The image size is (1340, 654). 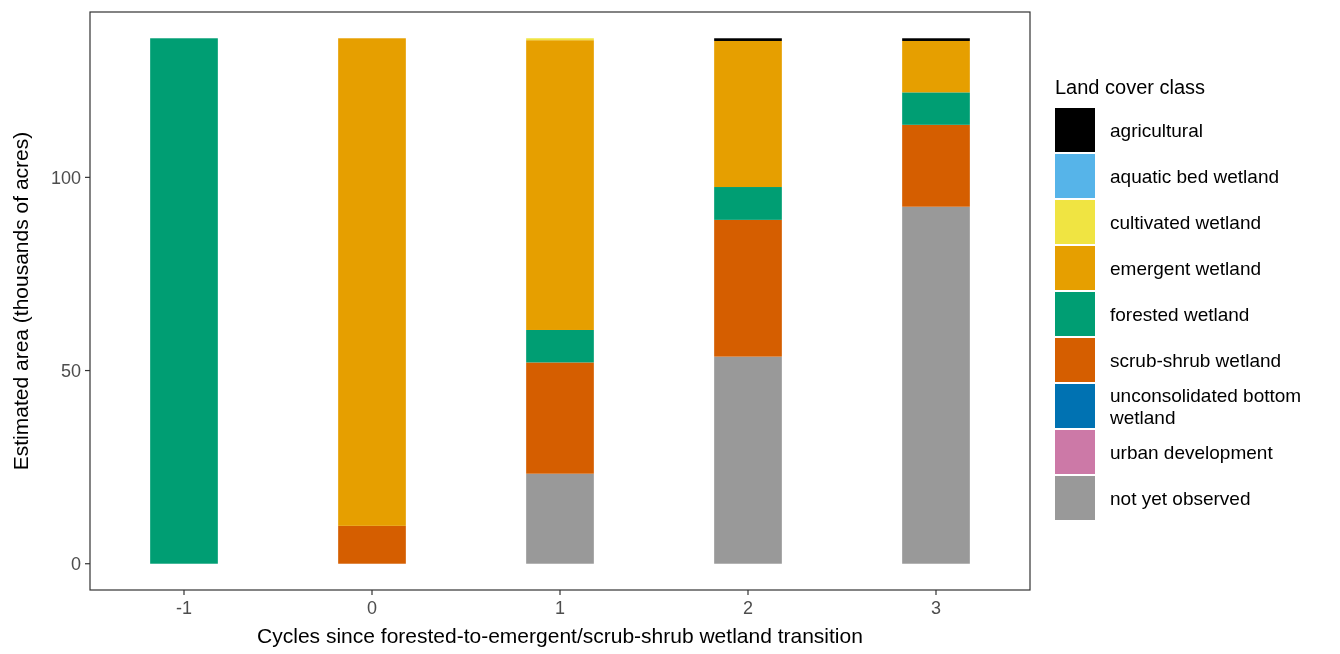 I want to click on x-axis-title: Cycles since forested-to-emergent/scrub-shrub wetland transition, so click(x=560, y=635).